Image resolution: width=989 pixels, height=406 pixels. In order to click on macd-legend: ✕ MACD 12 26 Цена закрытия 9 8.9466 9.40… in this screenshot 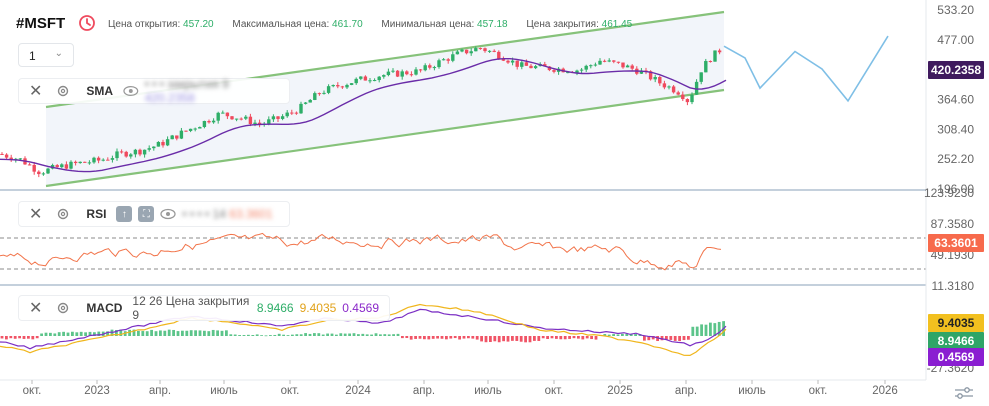, I will do `click(204, 308)`.